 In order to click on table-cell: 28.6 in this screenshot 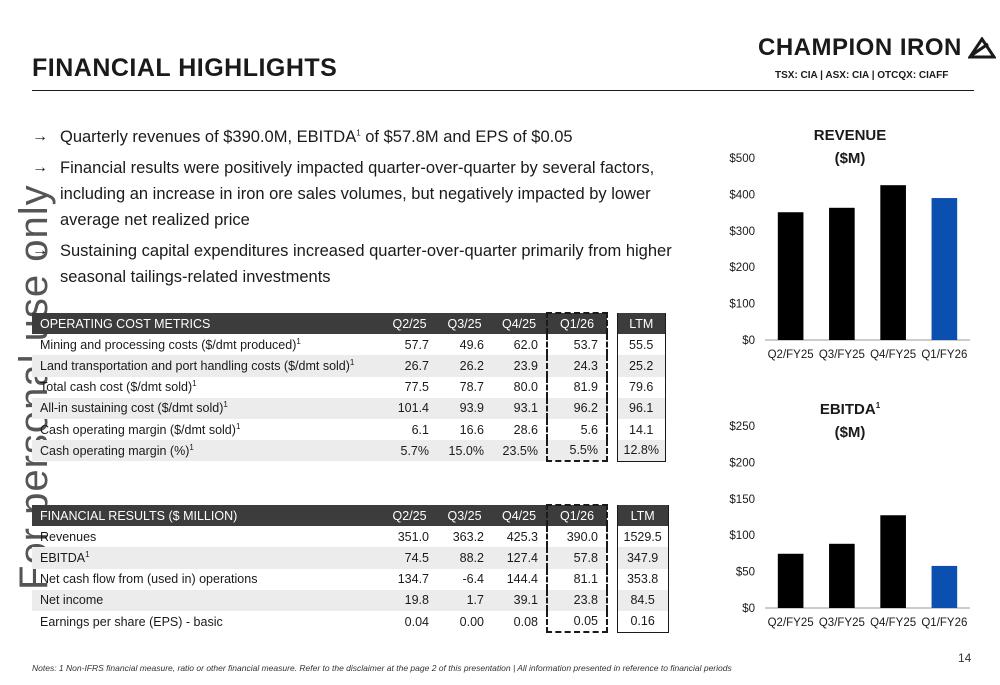, I will do `click(525, 429)`.